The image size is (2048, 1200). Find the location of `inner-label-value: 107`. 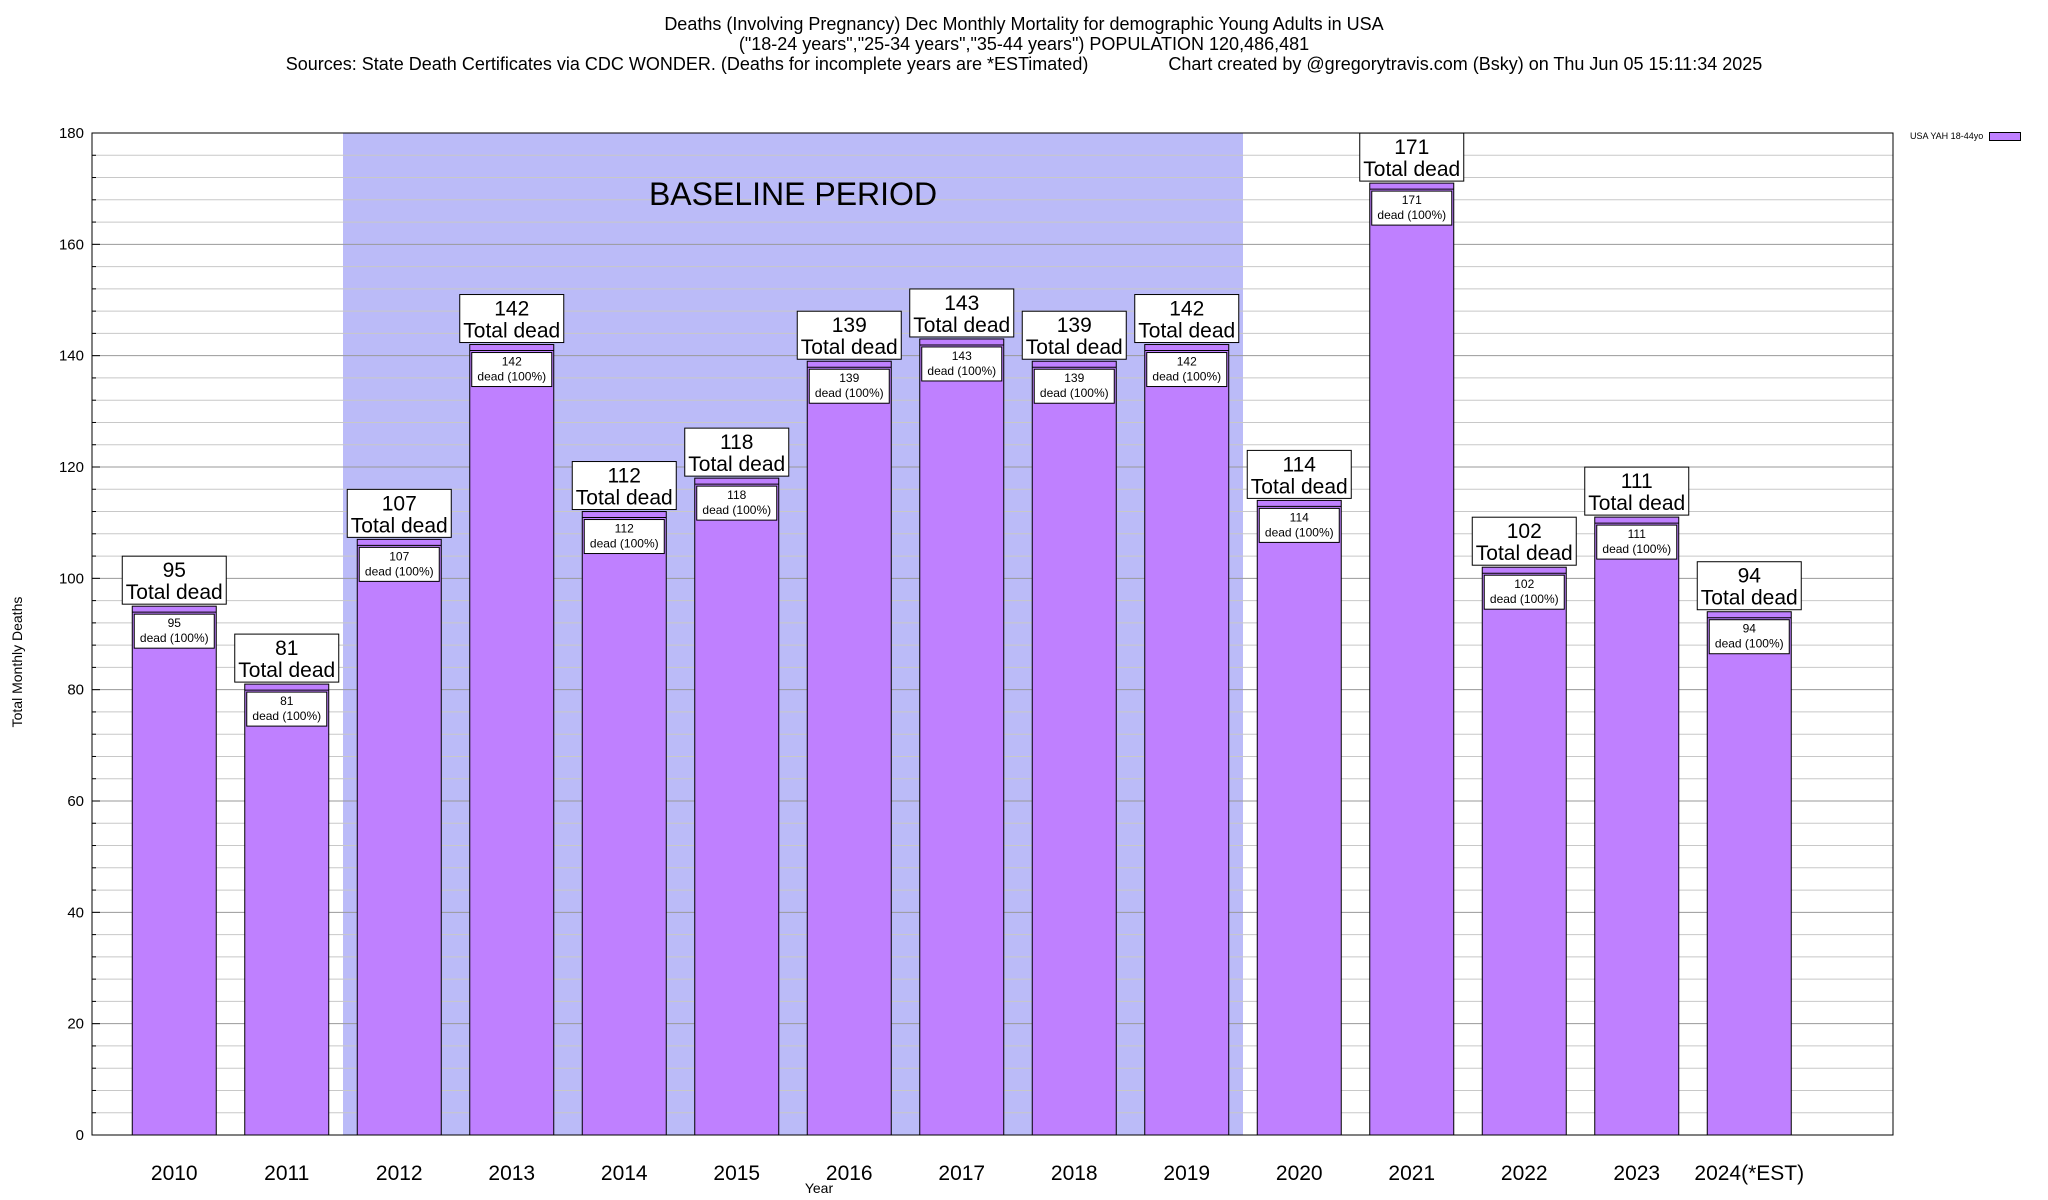

inner-label-value: 107 is located at coordinates (399, 556).